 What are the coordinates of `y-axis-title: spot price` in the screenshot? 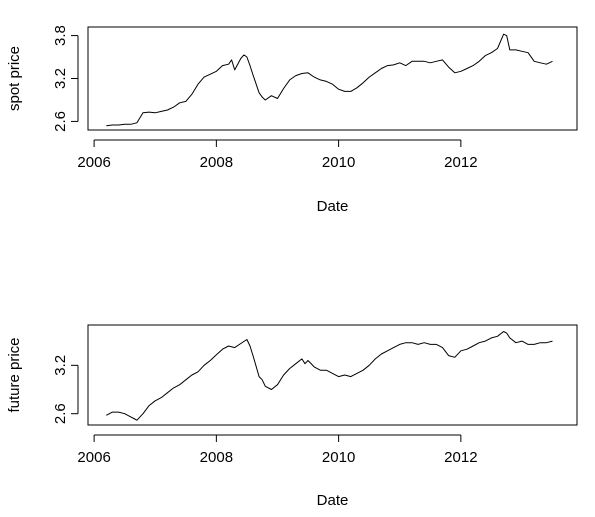 It's located at (14, 78).